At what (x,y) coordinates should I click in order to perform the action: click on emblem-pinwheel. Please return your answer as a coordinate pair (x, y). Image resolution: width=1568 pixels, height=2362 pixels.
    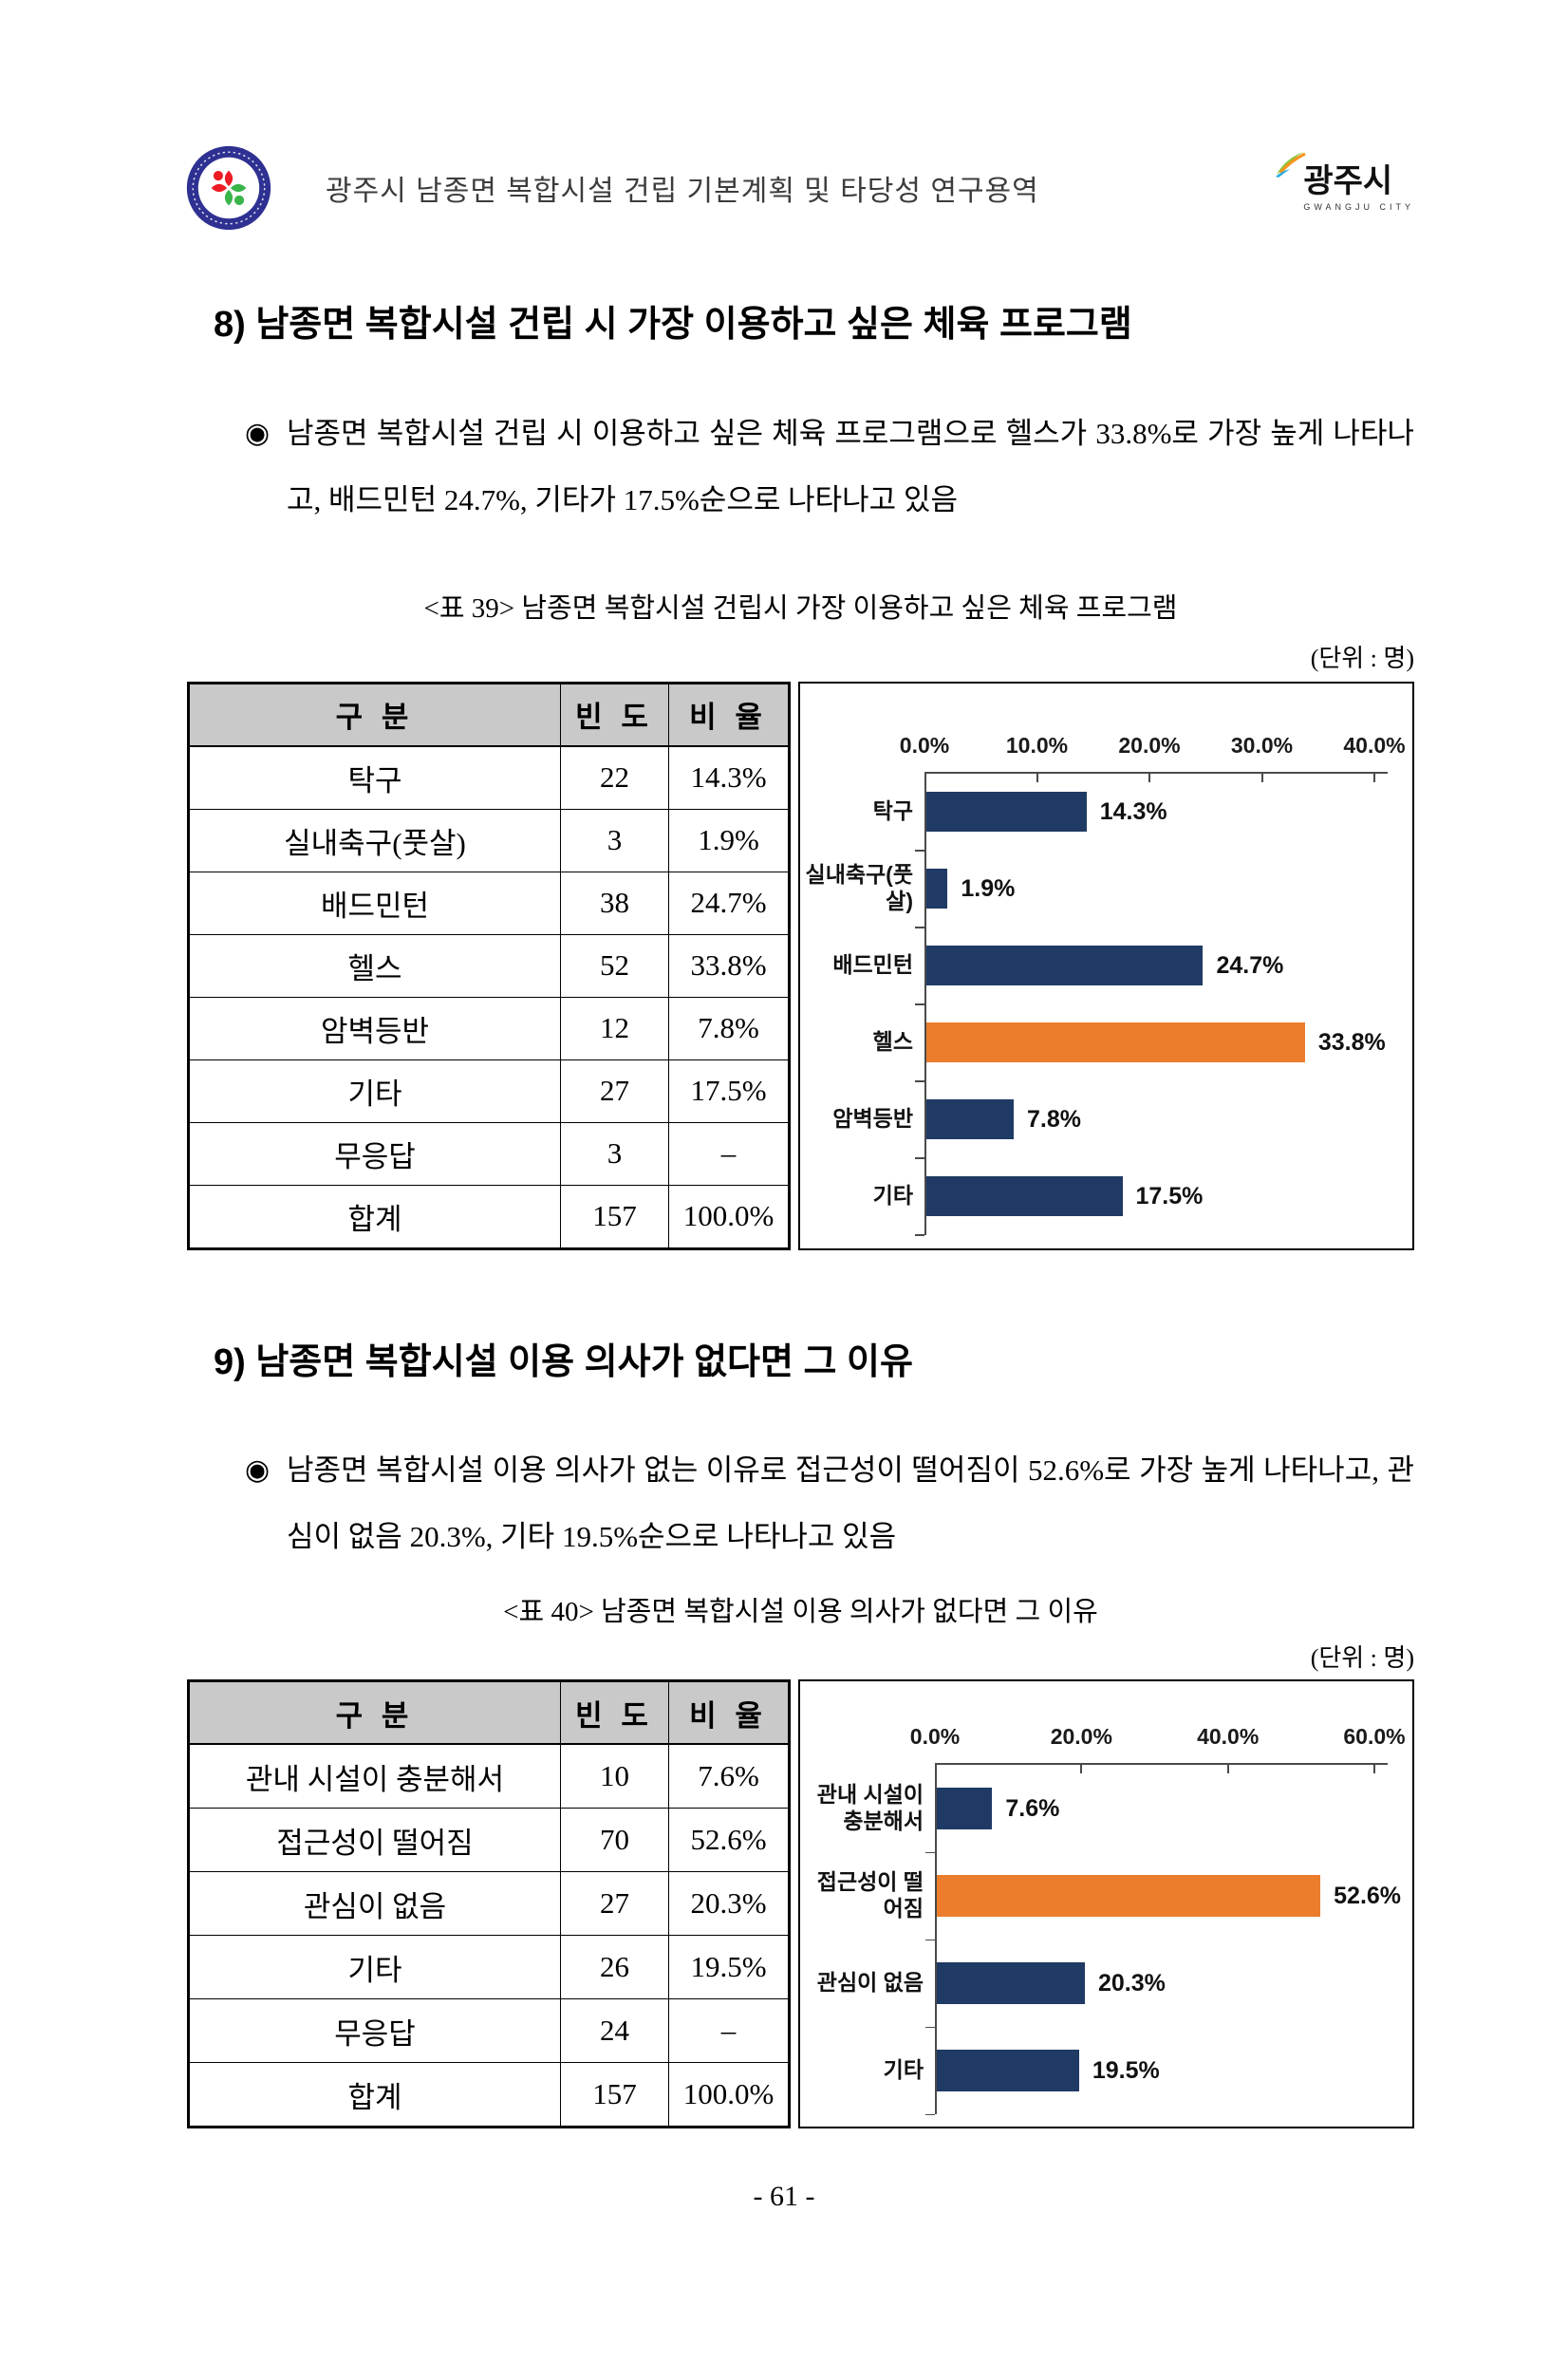
    Looking at the image, I should click on (229, 188).